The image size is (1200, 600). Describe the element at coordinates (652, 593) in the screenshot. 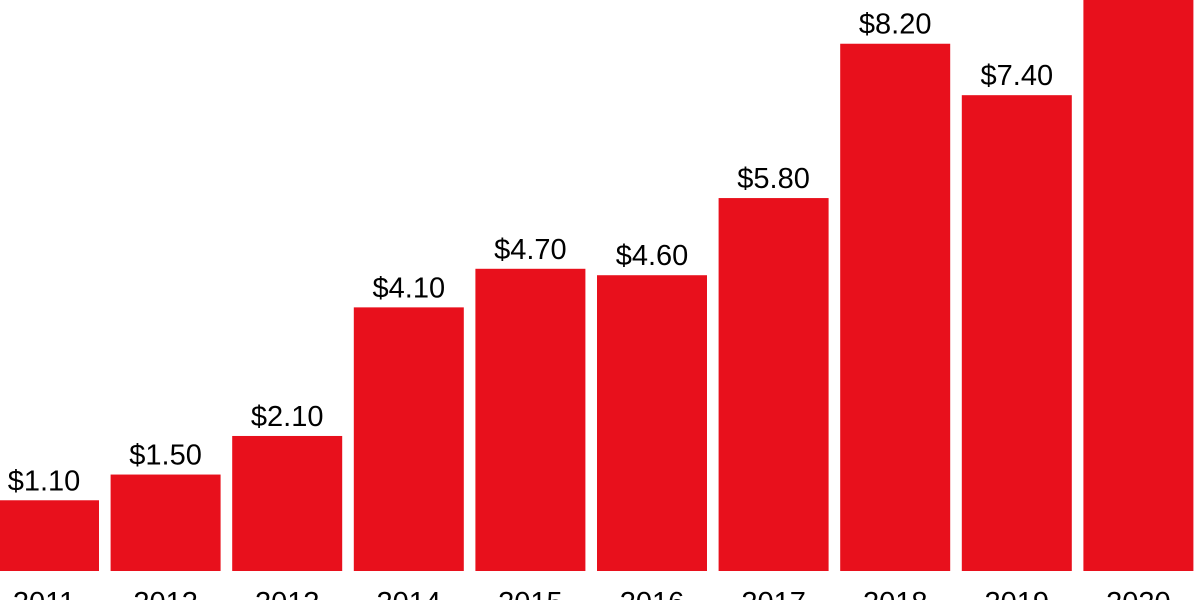

I see `x-tick-label-2016: 2016` at that location.